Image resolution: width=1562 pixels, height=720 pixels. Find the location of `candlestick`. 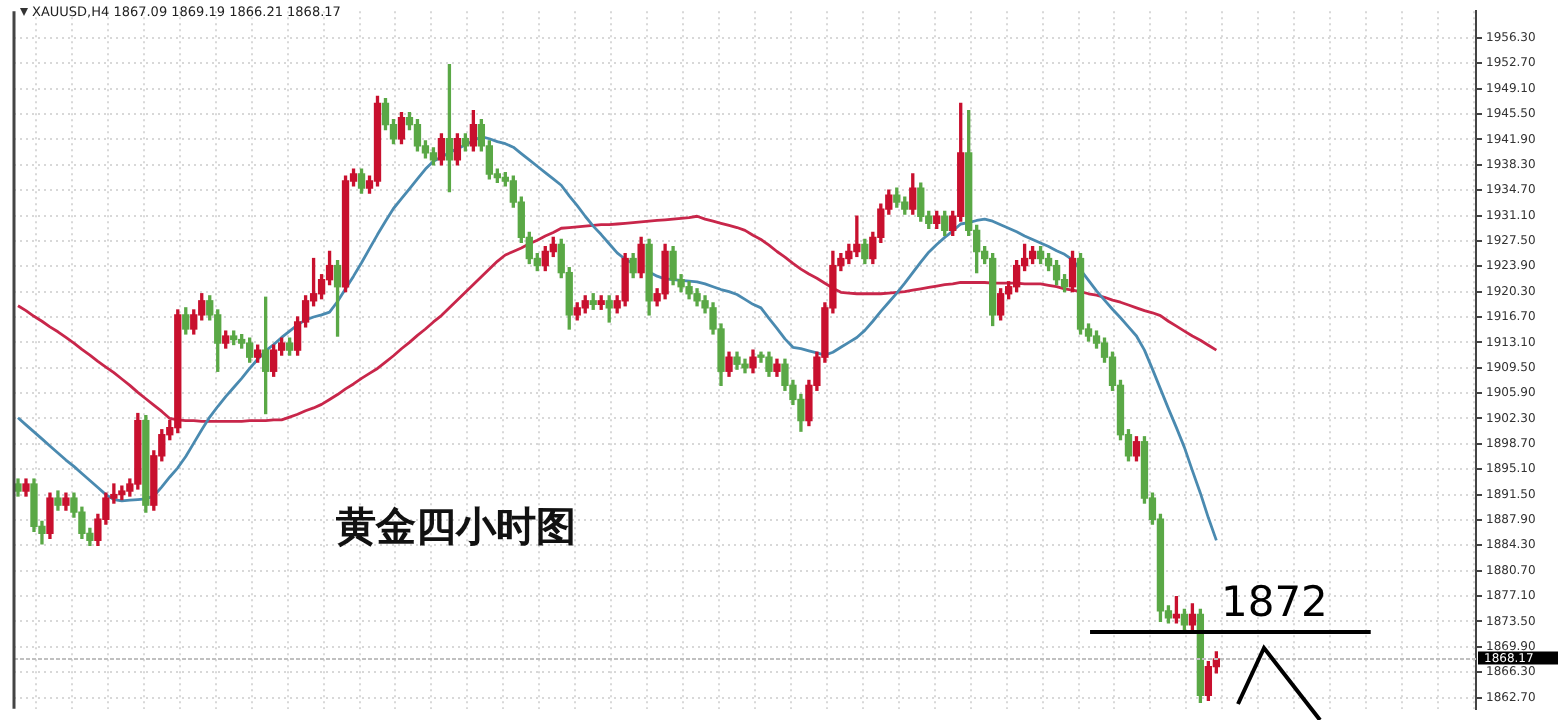

candlestick is located at coordinates (857, 236).